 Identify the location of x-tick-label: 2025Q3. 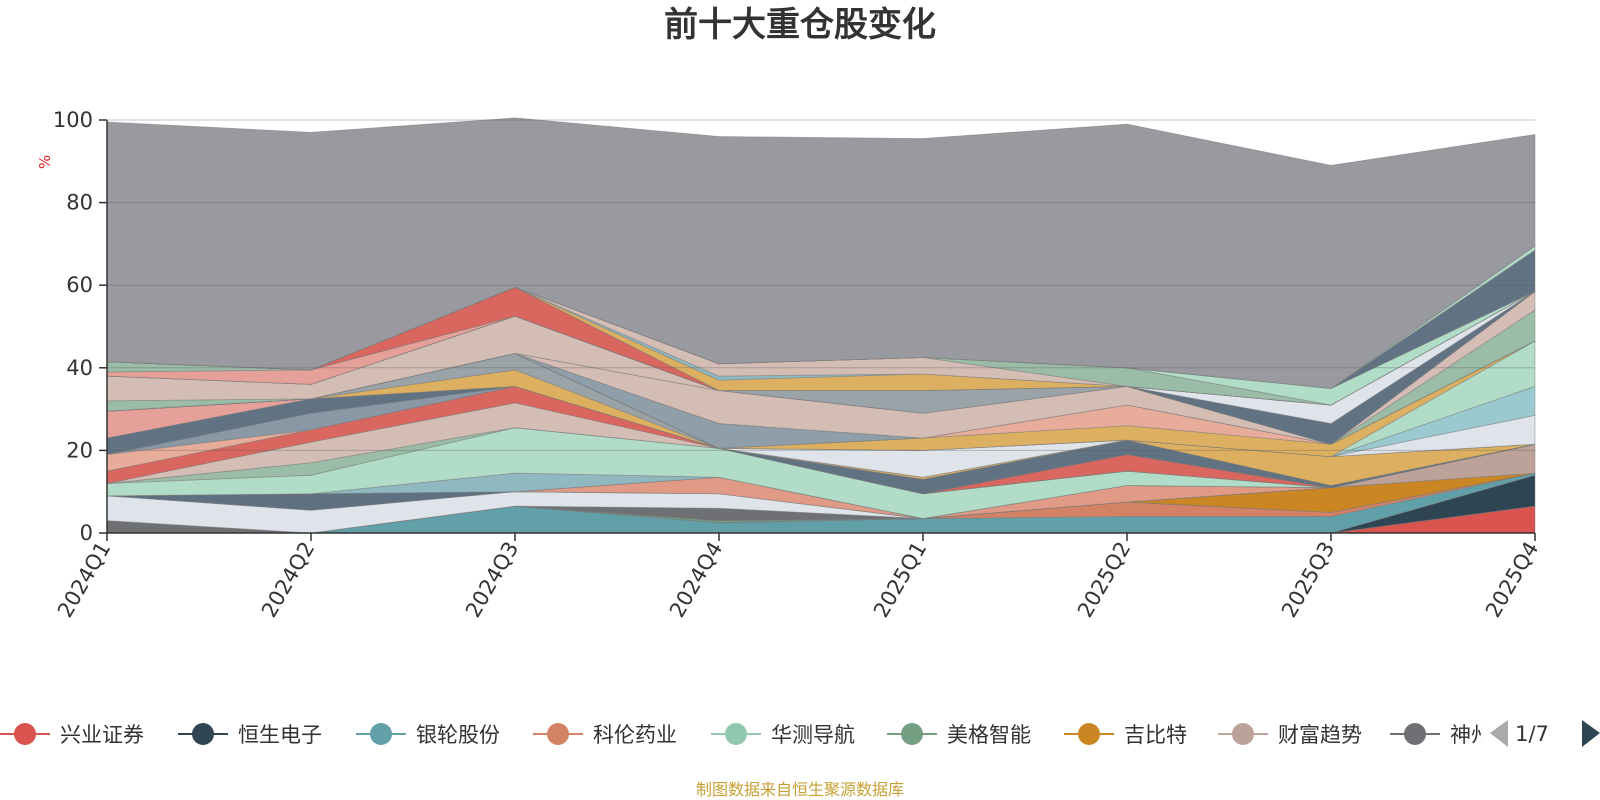
(1308, 580).